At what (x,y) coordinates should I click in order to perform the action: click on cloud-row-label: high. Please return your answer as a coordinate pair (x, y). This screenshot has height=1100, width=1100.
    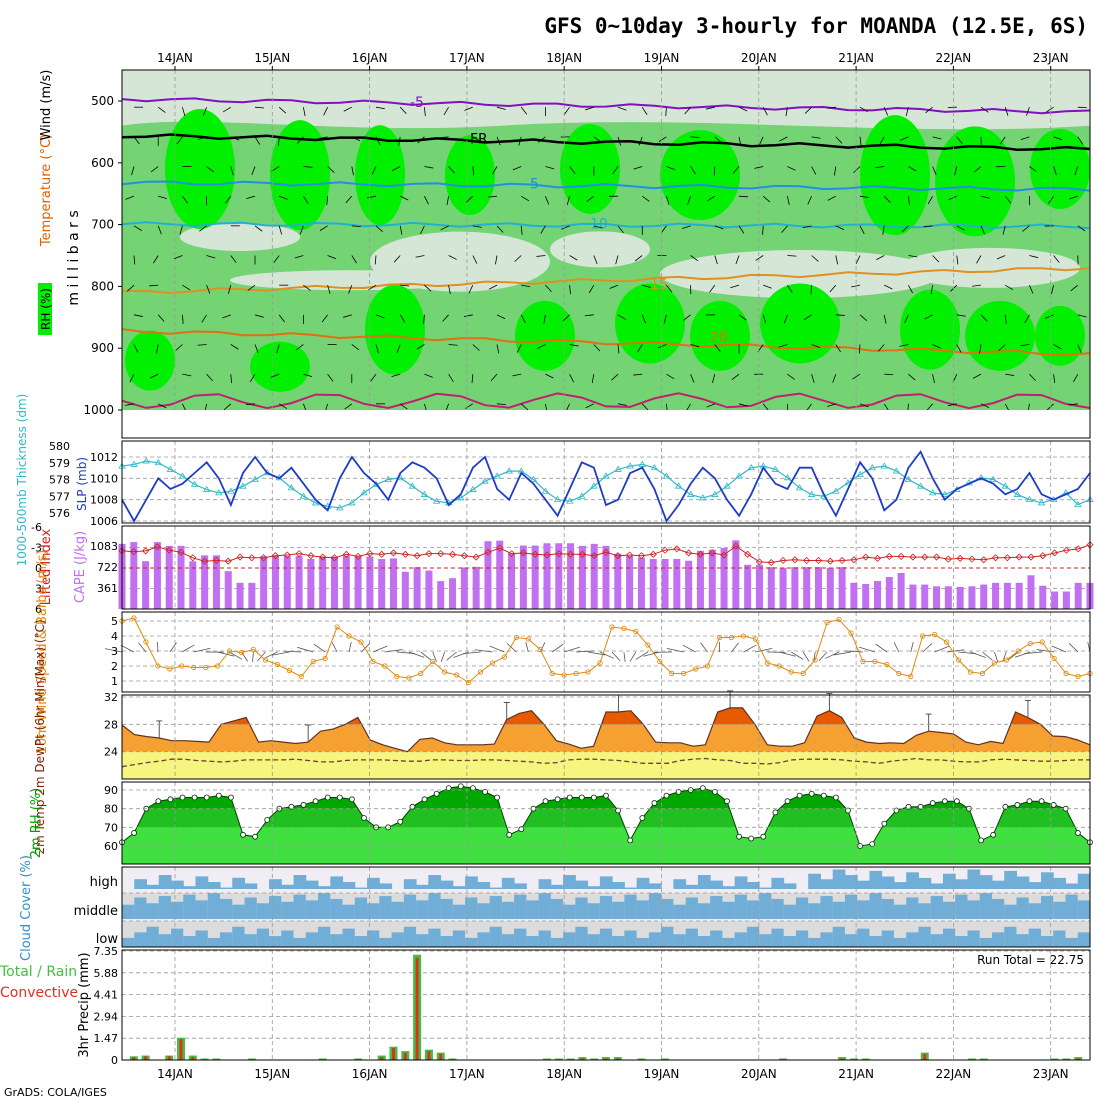
    Looking at the image, I should click on (104, 882).